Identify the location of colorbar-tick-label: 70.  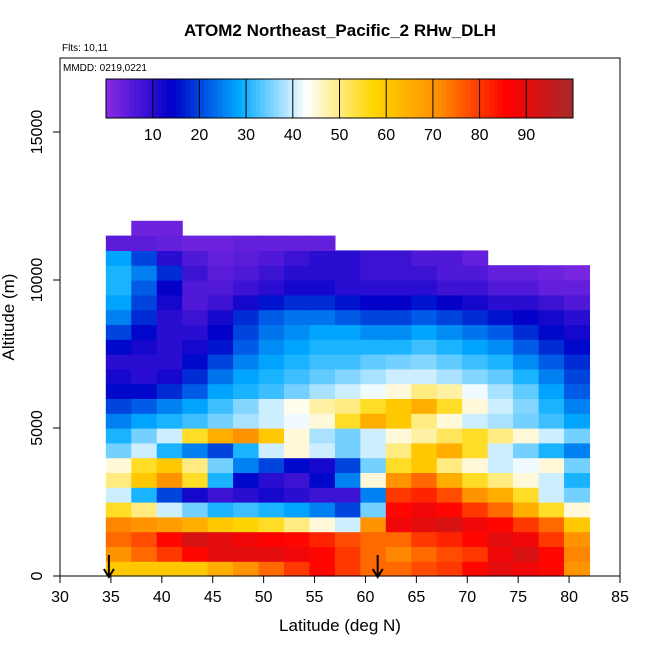
(433, 135).